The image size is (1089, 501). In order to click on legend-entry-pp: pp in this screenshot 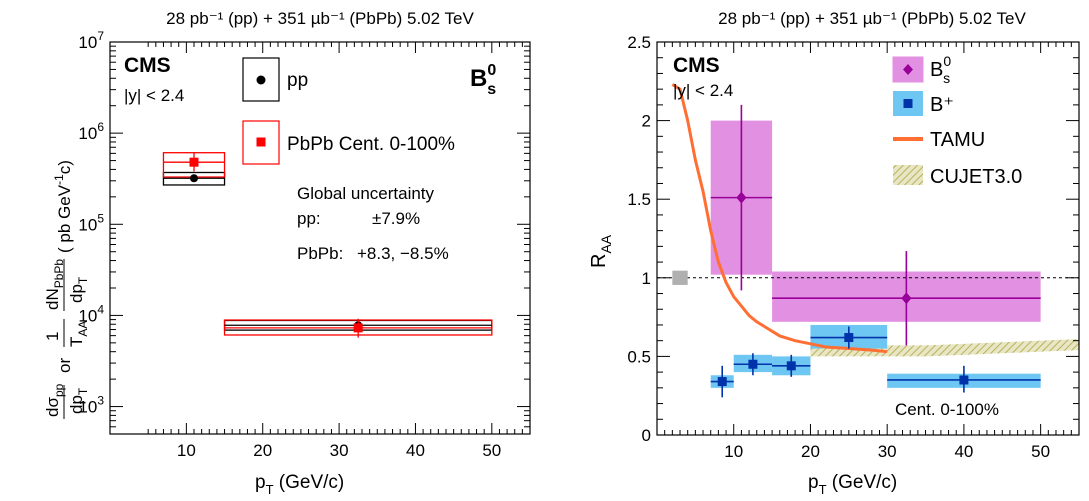, I will do `click(275, 79)`.